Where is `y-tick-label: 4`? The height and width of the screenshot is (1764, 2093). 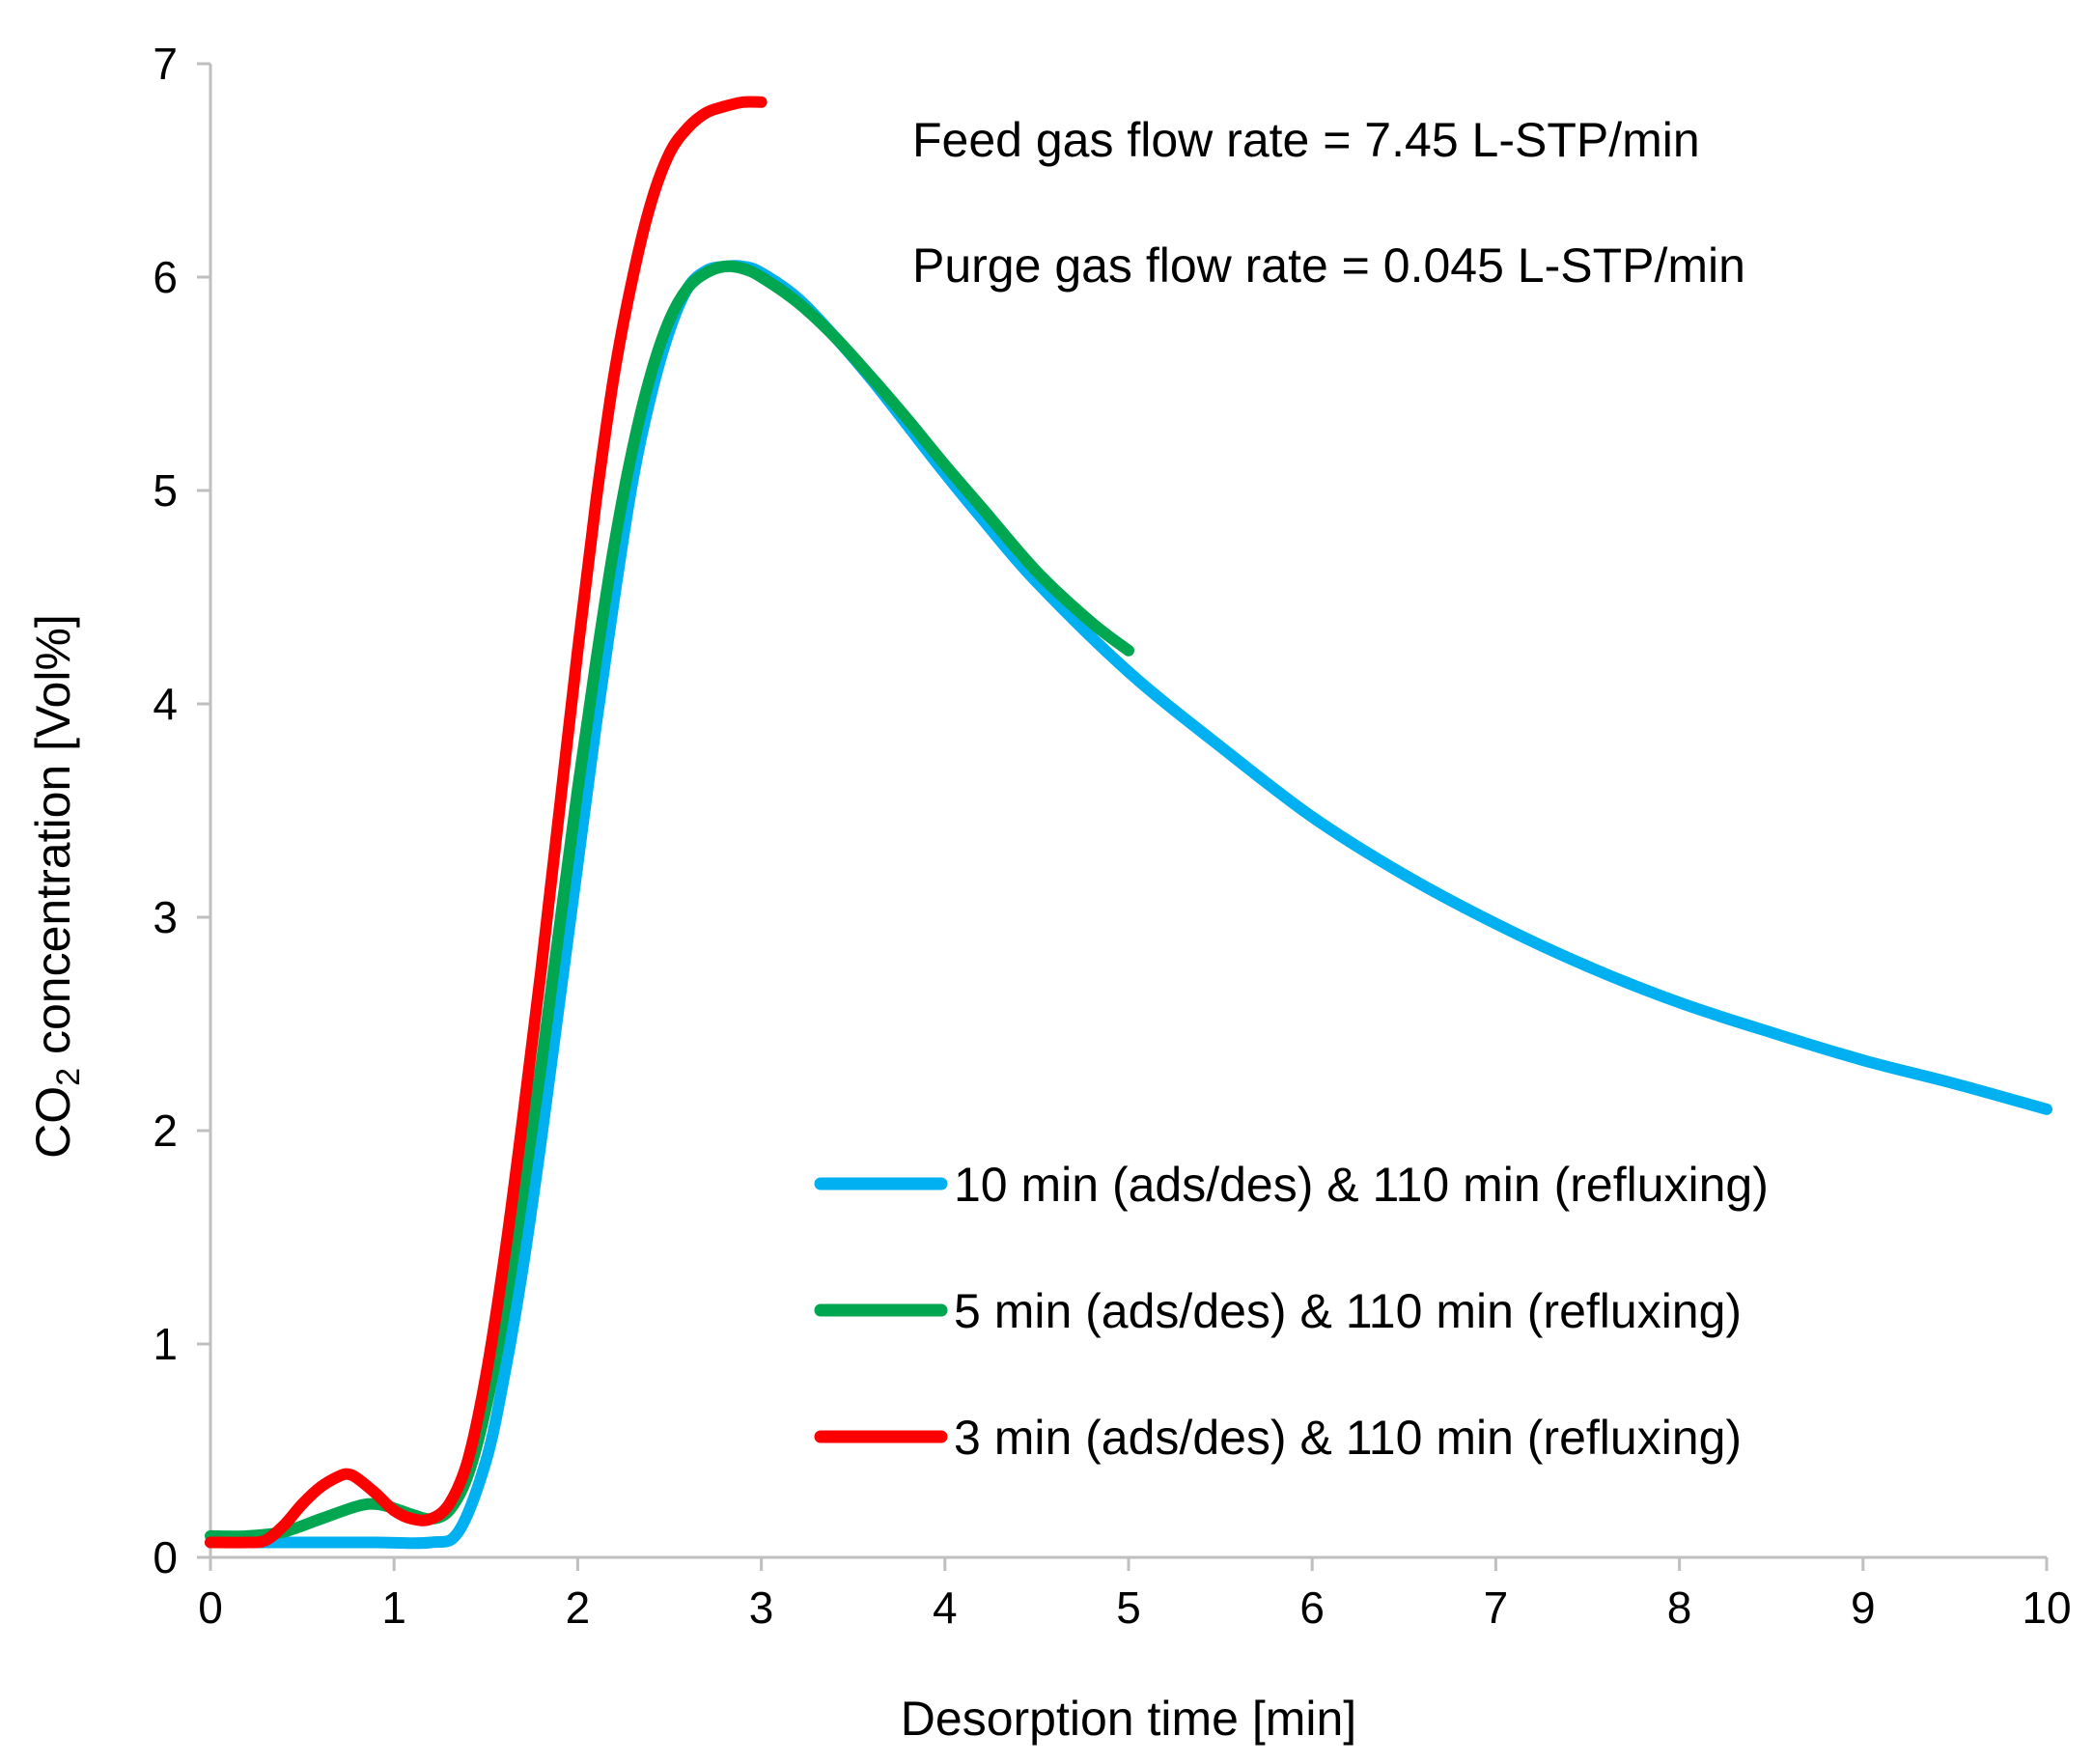
y-tick-label: 4 is located at coordinates (165, 704).